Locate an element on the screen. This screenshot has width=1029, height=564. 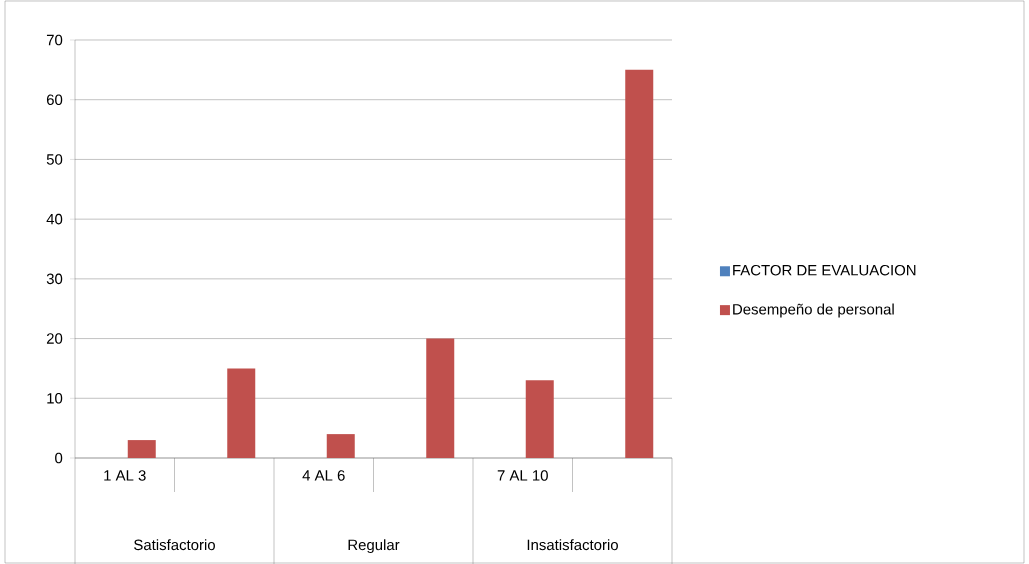
legend-label: FACTOR DE EVALUACION is located at coordinates (824, 270).